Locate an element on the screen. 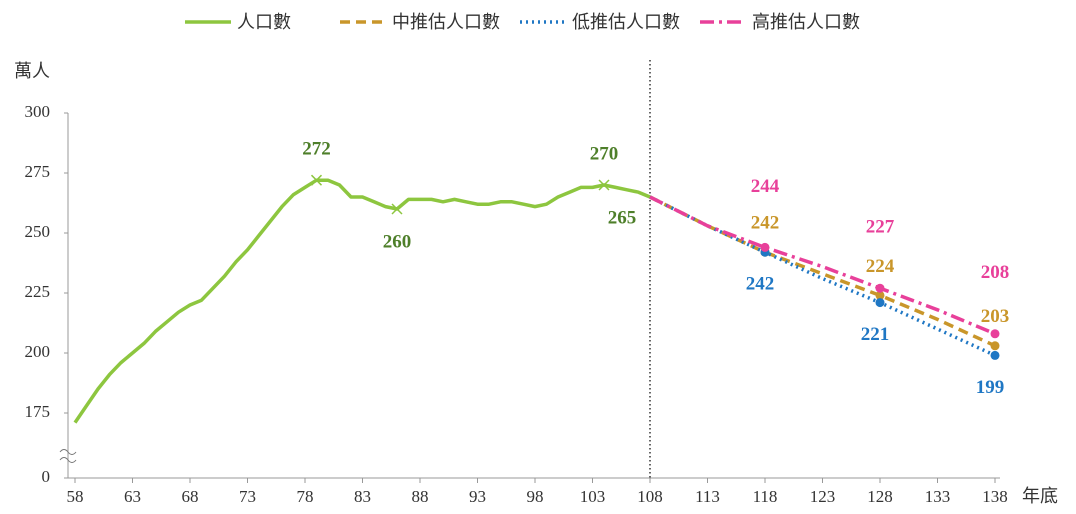  x-tick-label: 98 is located at coordinates (535, 496).